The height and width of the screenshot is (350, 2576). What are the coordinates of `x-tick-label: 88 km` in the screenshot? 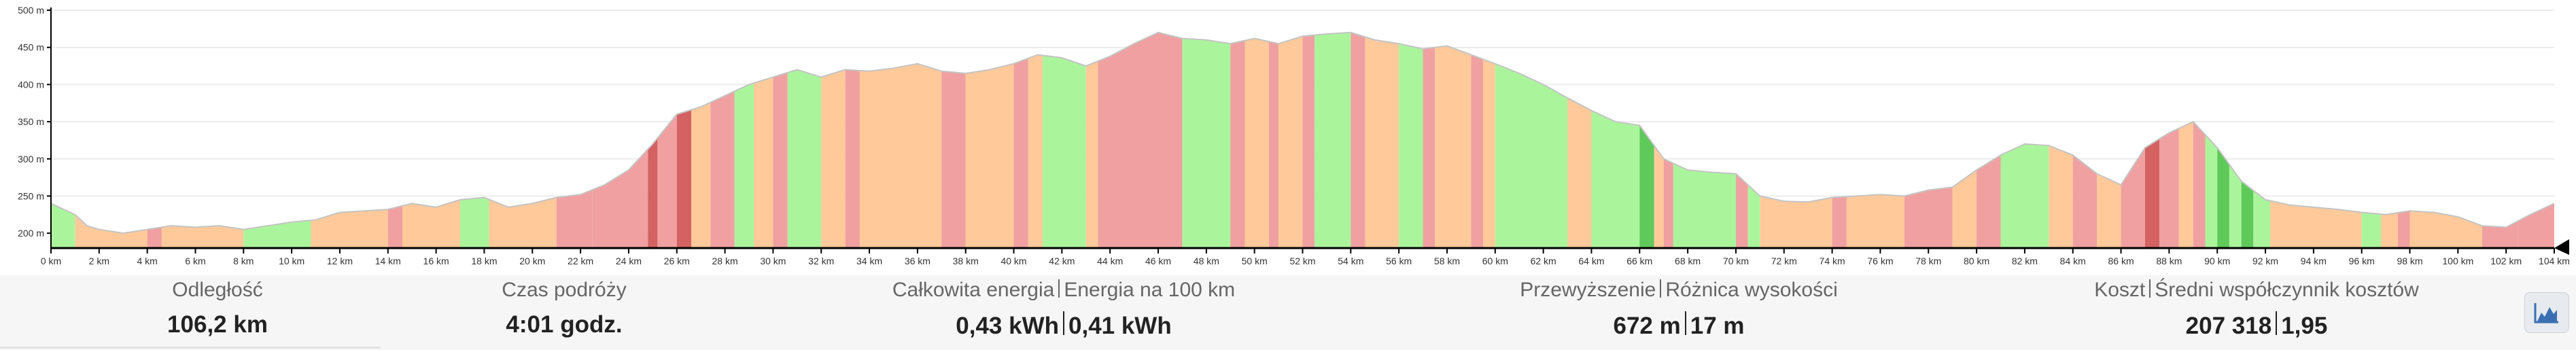 It's located at (2169, 261).